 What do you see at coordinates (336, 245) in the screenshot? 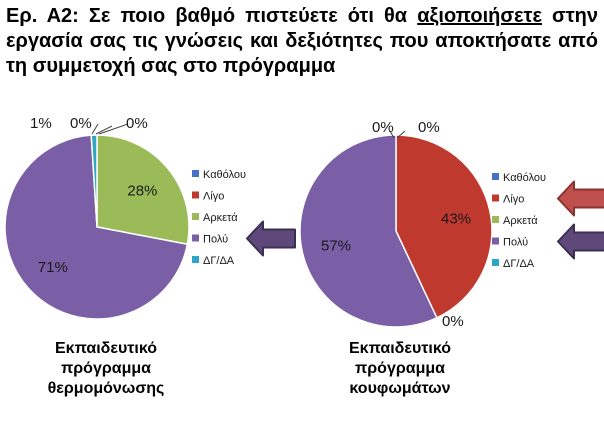
I see `data-label: 57%` at bounding box center [336, 245].